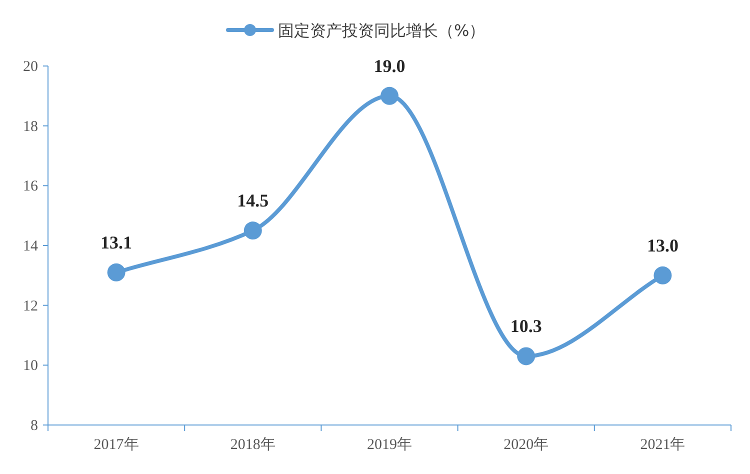  What do you see at coordinates (116, 242) in the screenshot?
I see `text: 13.1` at bounding box center [116, 242].